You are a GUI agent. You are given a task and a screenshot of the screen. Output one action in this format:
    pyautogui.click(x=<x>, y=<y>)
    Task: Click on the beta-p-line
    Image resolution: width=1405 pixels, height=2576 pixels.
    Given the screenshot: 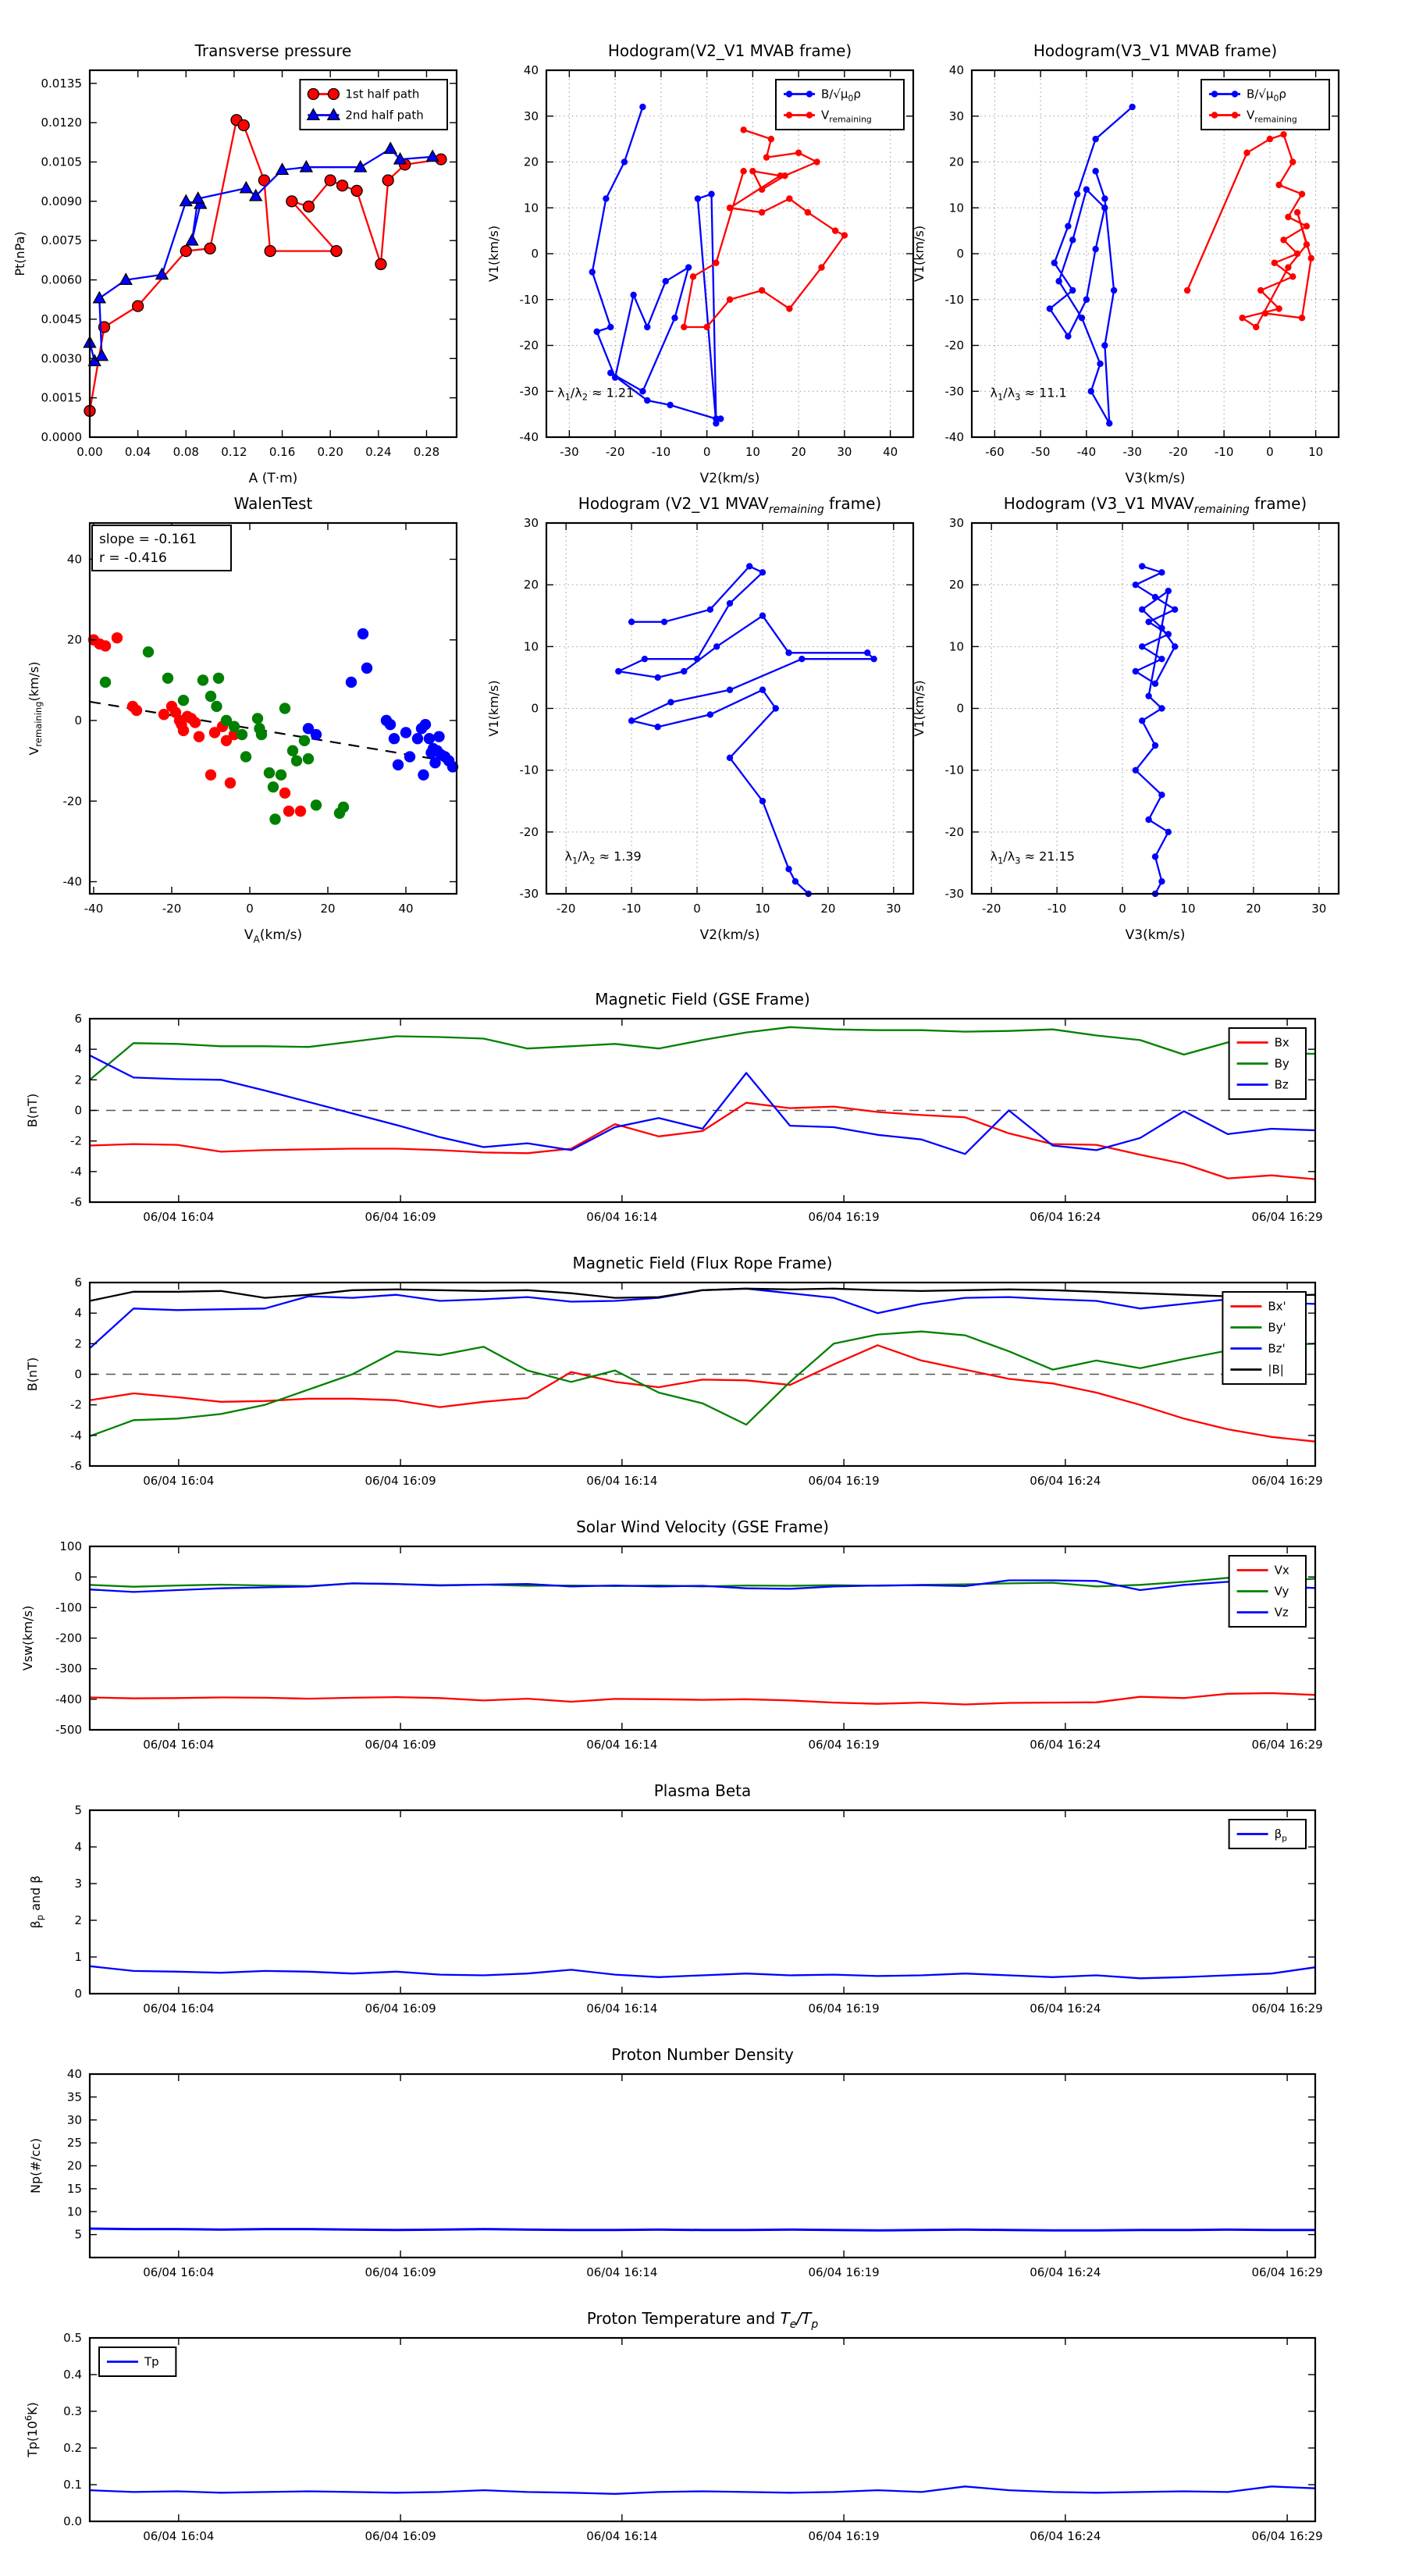 What is the action you would take?
    pyautogui.click(x=703, y=1972)
    